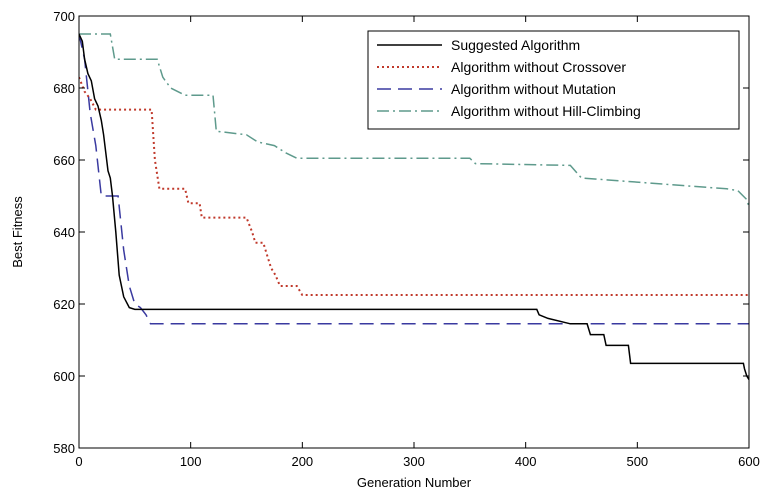 This screenshot has width=763, height=496. Describe the element at coordinates (64, 88) in the screenshot. I see `y-tick-label: 680` at that location.